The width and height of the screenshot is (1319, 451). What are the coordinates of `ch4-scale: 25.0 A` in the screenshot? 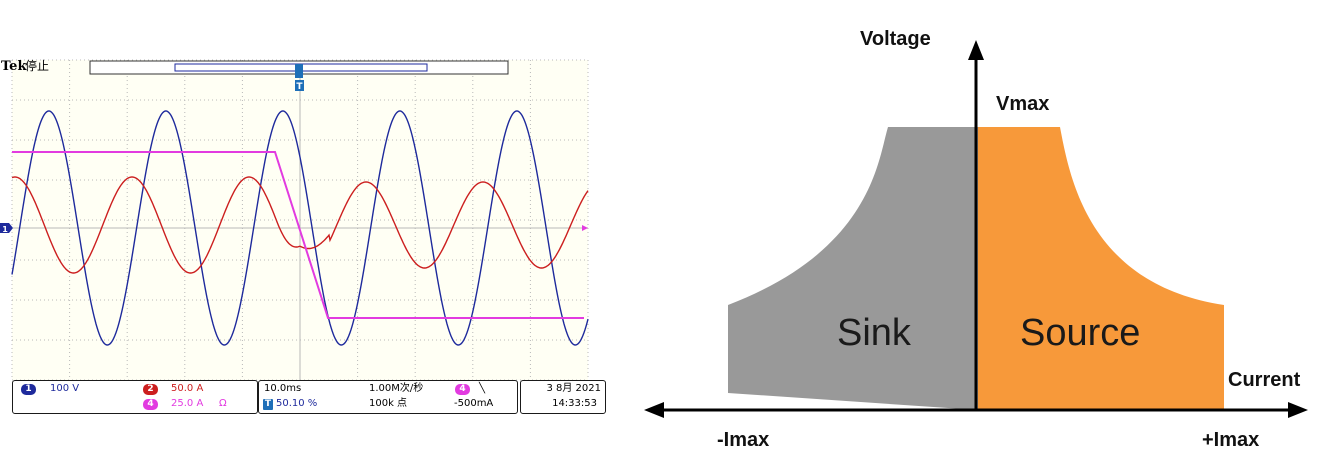 It's located at (187, 403).